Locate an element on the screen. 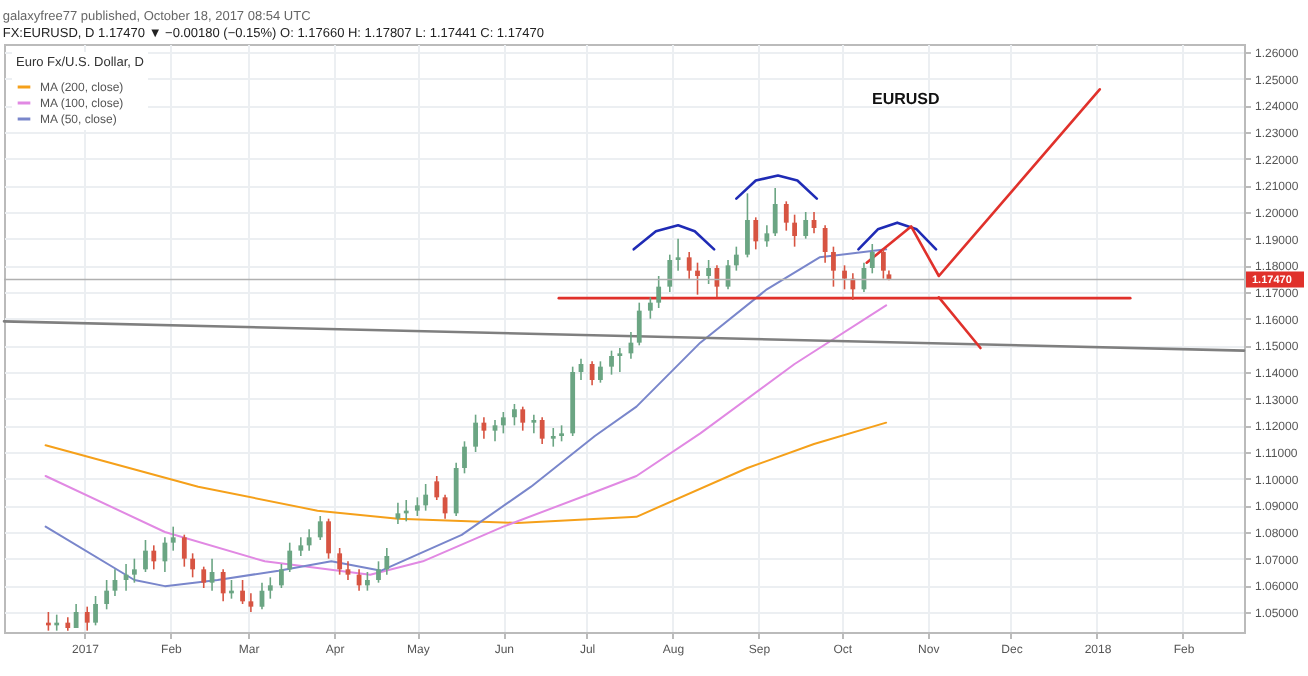 The width and height of the screenshot is (1308, 676). annotation: EURUSD is located at coordinates (906, 99).